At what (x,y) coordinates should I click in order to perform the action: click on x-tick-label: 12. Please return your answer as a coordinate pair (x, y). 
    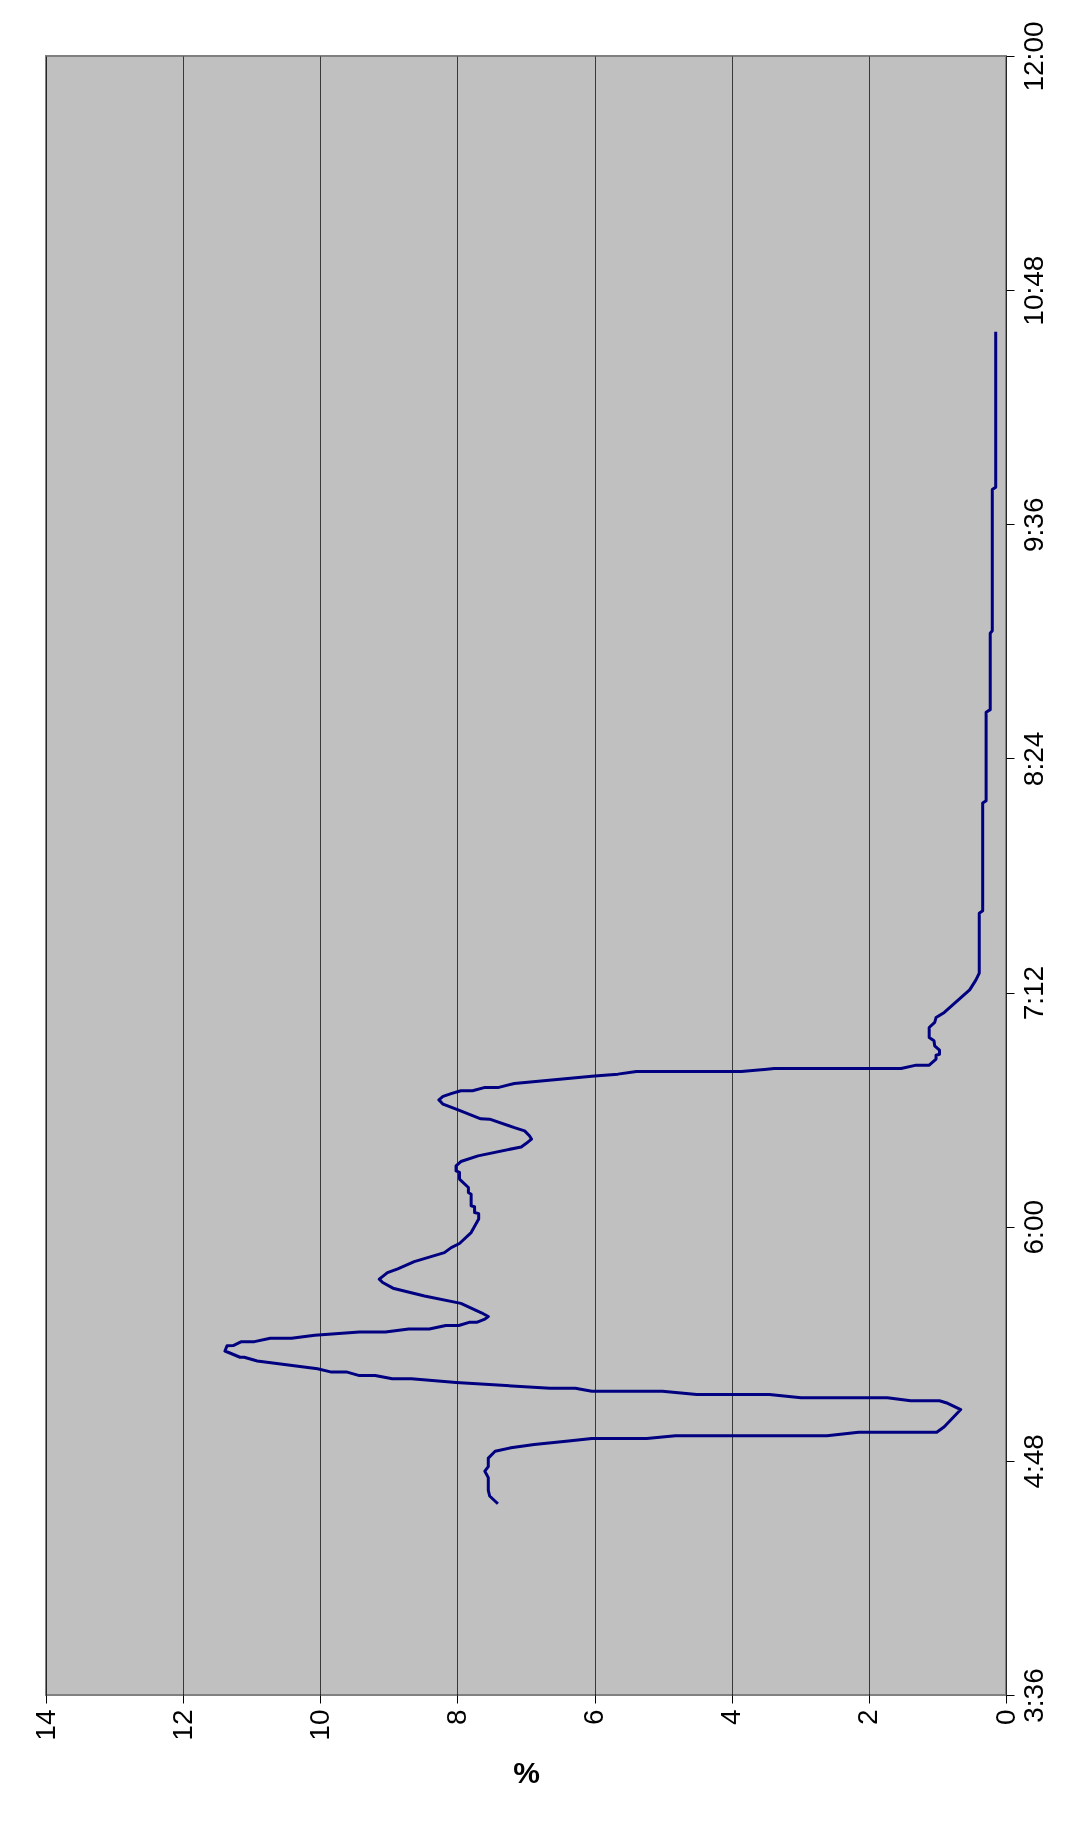
    Looking at the image, I should click on (182, 1725).